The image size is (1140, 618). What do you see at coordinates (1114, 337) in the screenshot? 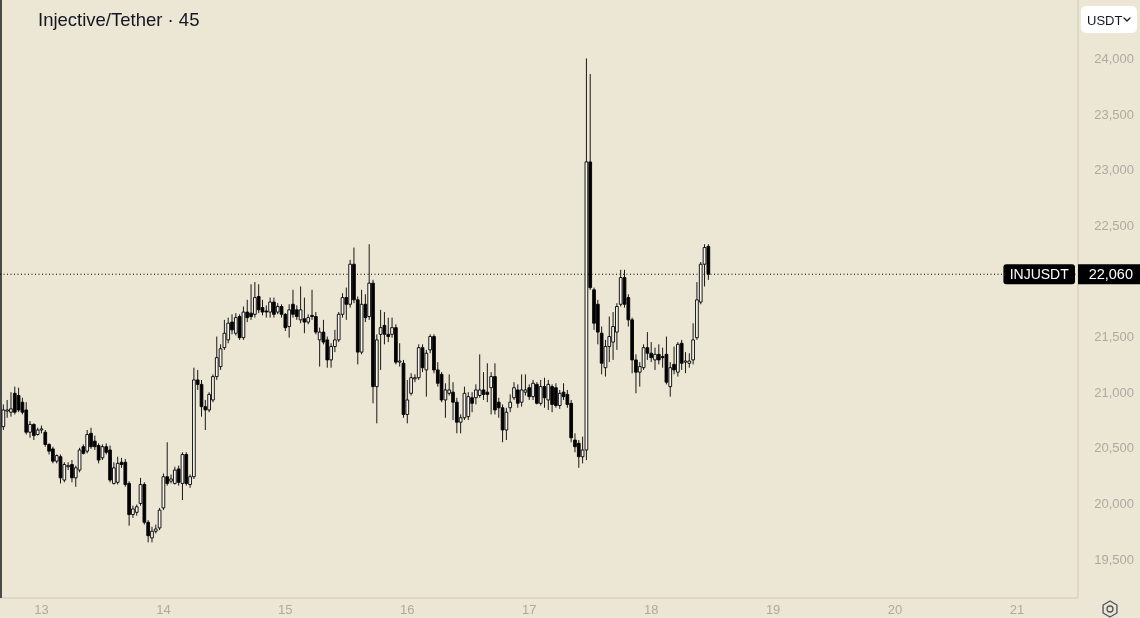
I see `y-tick-label: 21,500` at bounding box center [1114, 337].